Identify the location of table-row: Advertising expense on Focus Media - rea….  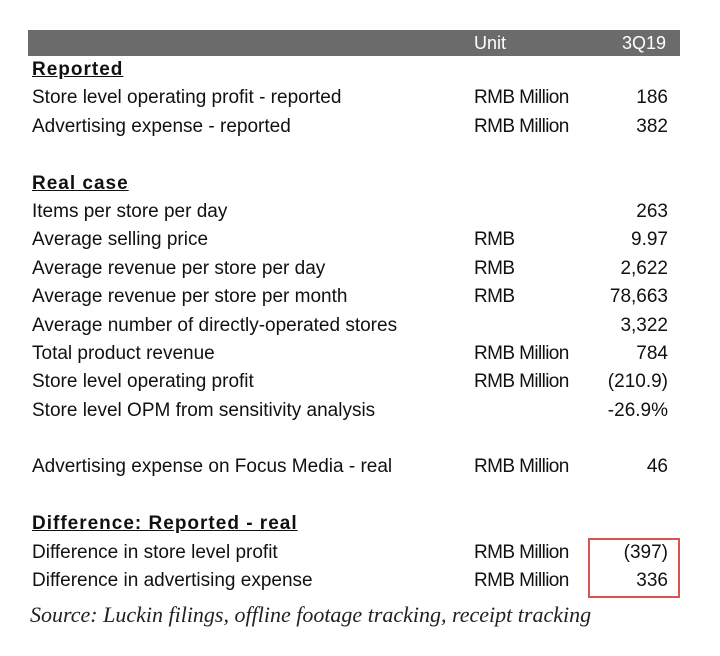
(350, 467).